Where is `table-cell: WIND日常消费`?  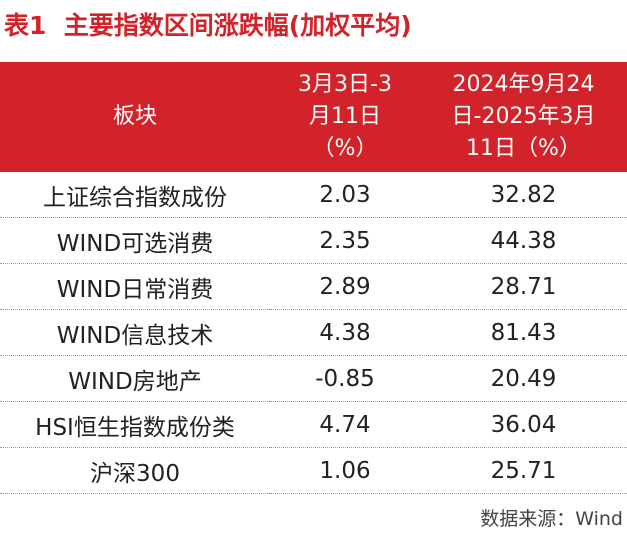 table-cell: WIND日常消费 is located at coordinates (135, 286).